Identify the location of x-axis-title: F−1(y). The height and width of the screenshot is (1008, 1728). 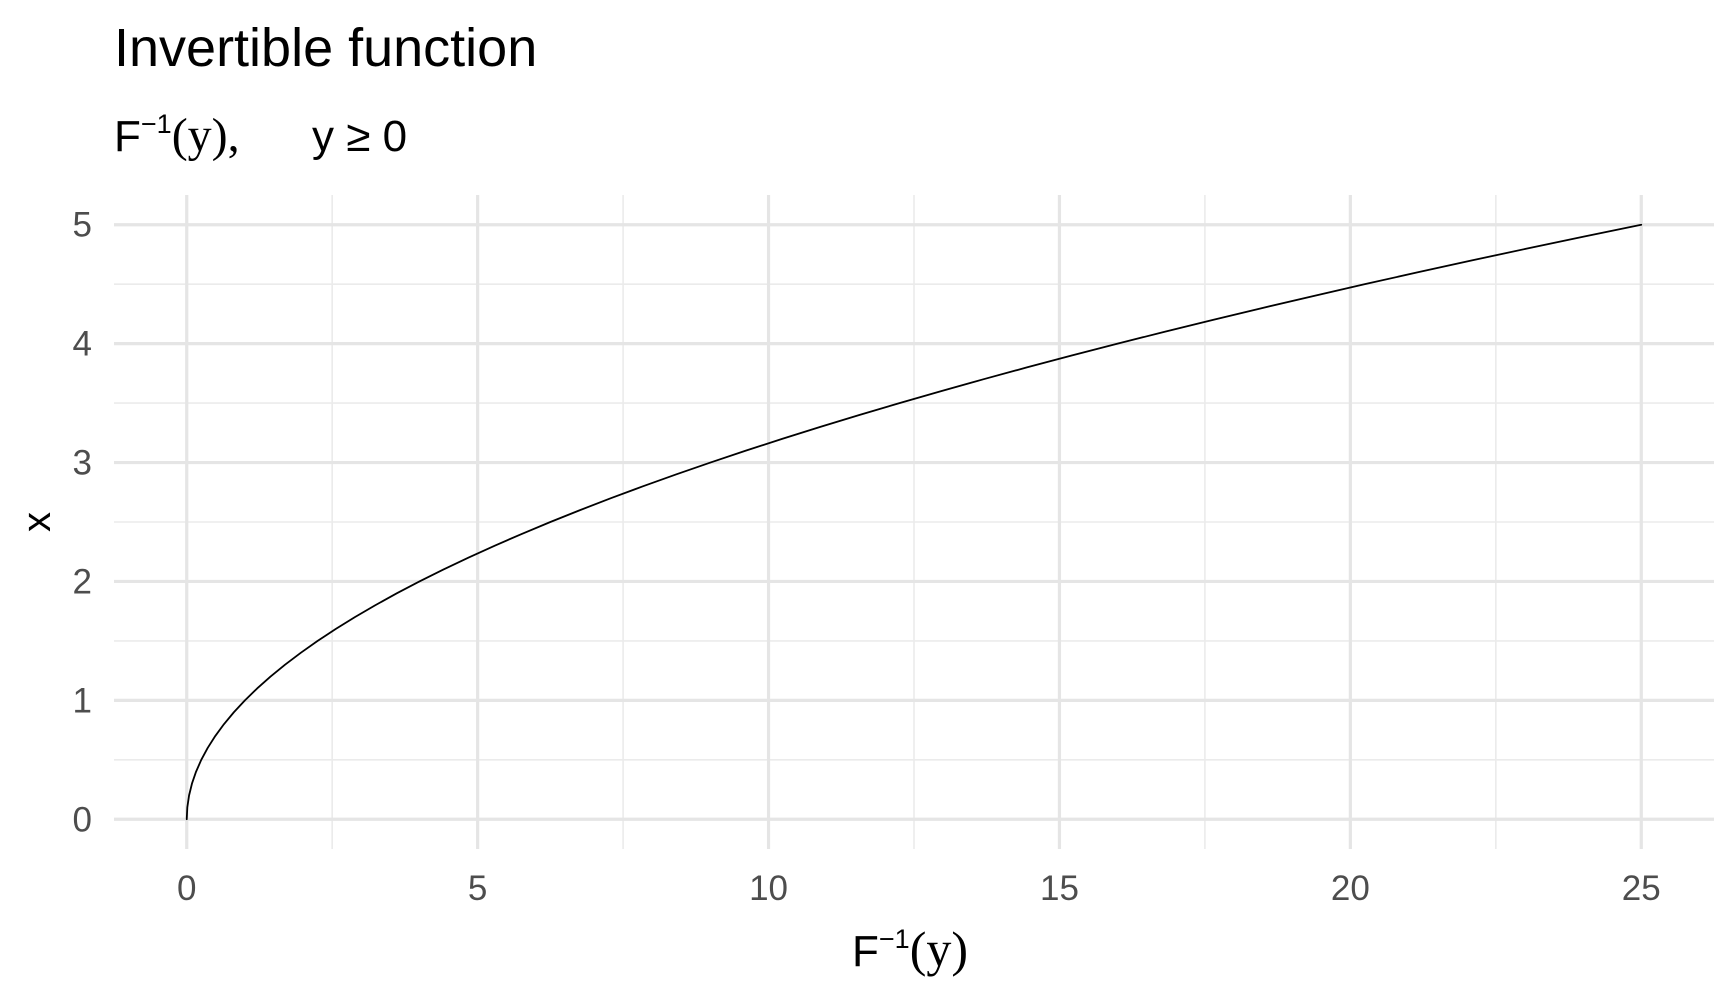
(910, 949).